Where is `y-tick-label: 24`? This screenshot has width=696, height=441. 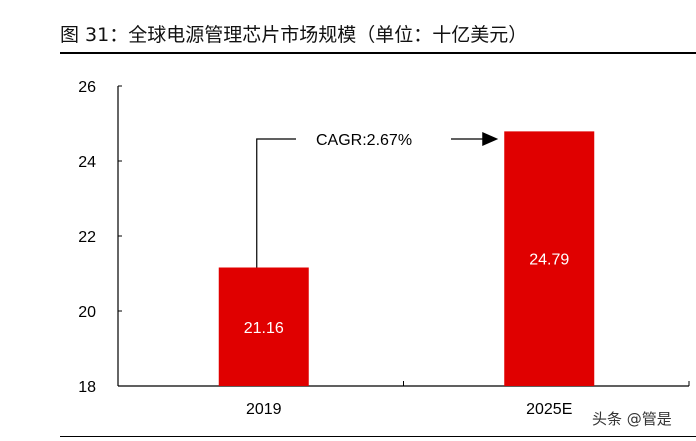 y-tick-label: 24 is located at coordinates (87, 162).